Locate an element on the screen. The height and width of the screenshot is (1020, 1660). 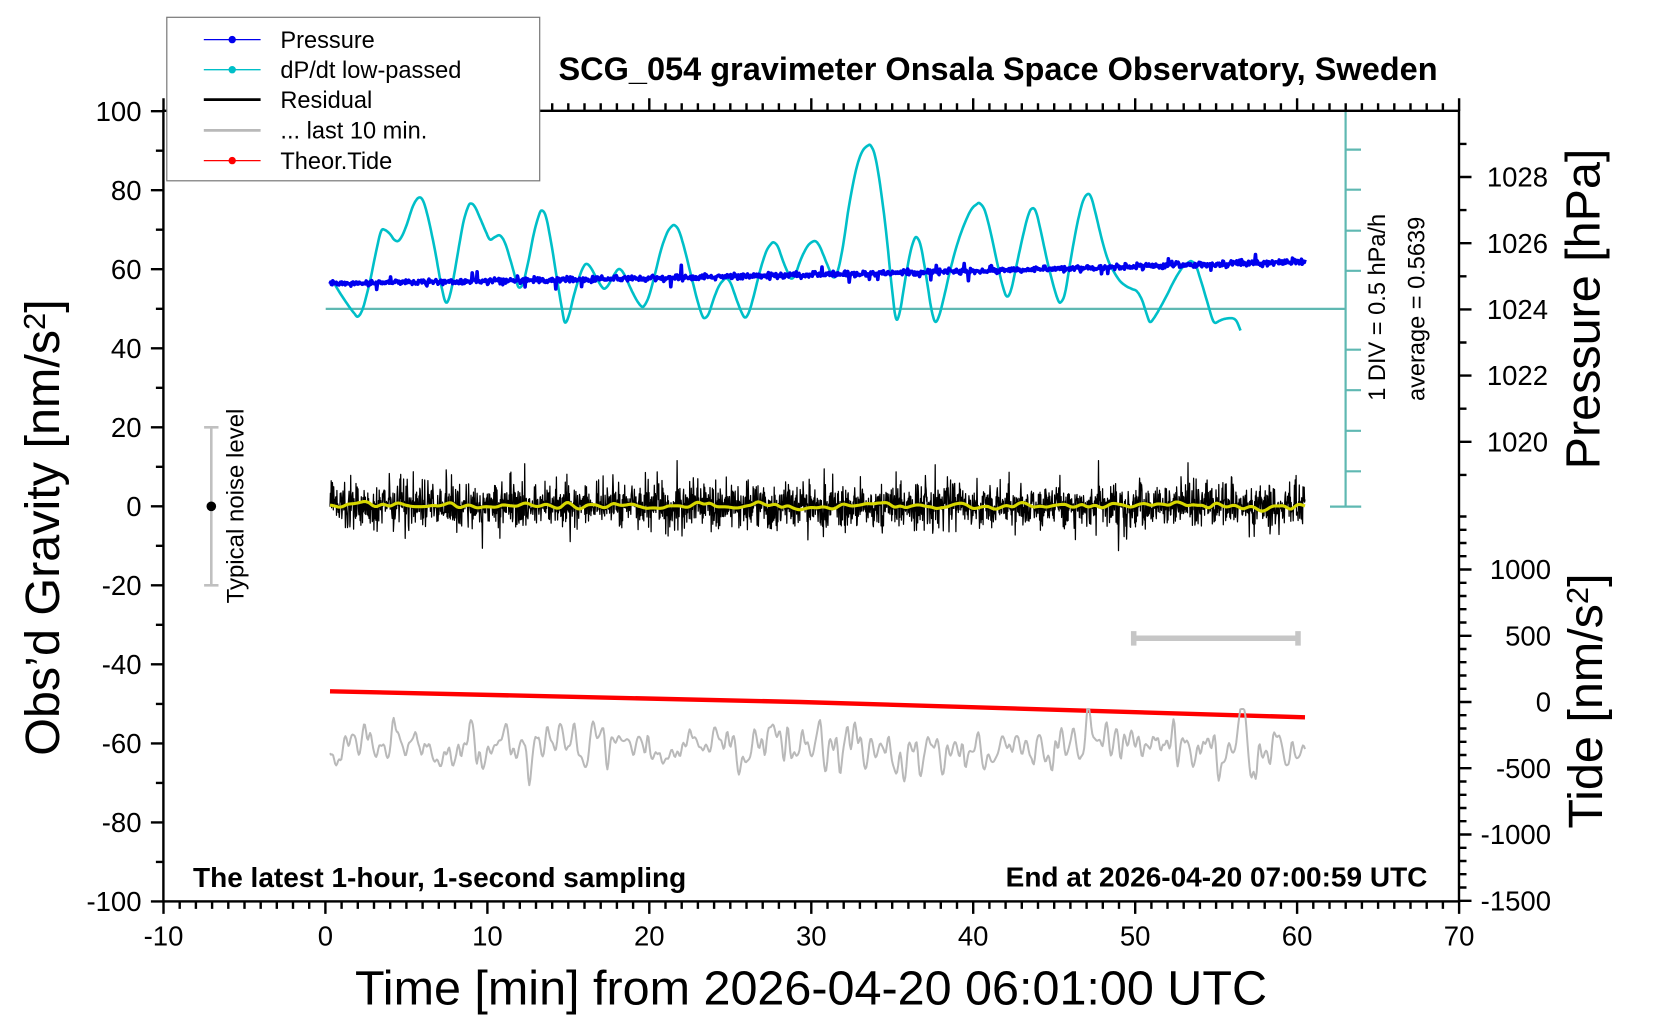
svg-text: dP/dt low-passed is located at coordinates (370, 71).